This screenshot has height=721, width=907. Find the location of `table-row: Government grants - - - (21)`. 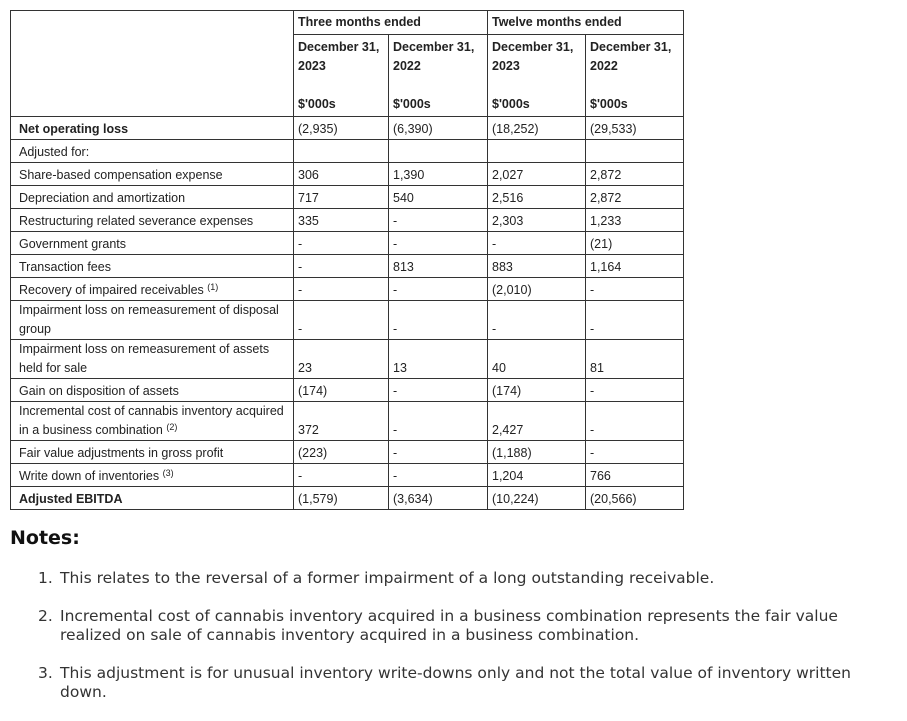

table-row: Government grants - - - (21) is located at coordinates (347, 243).